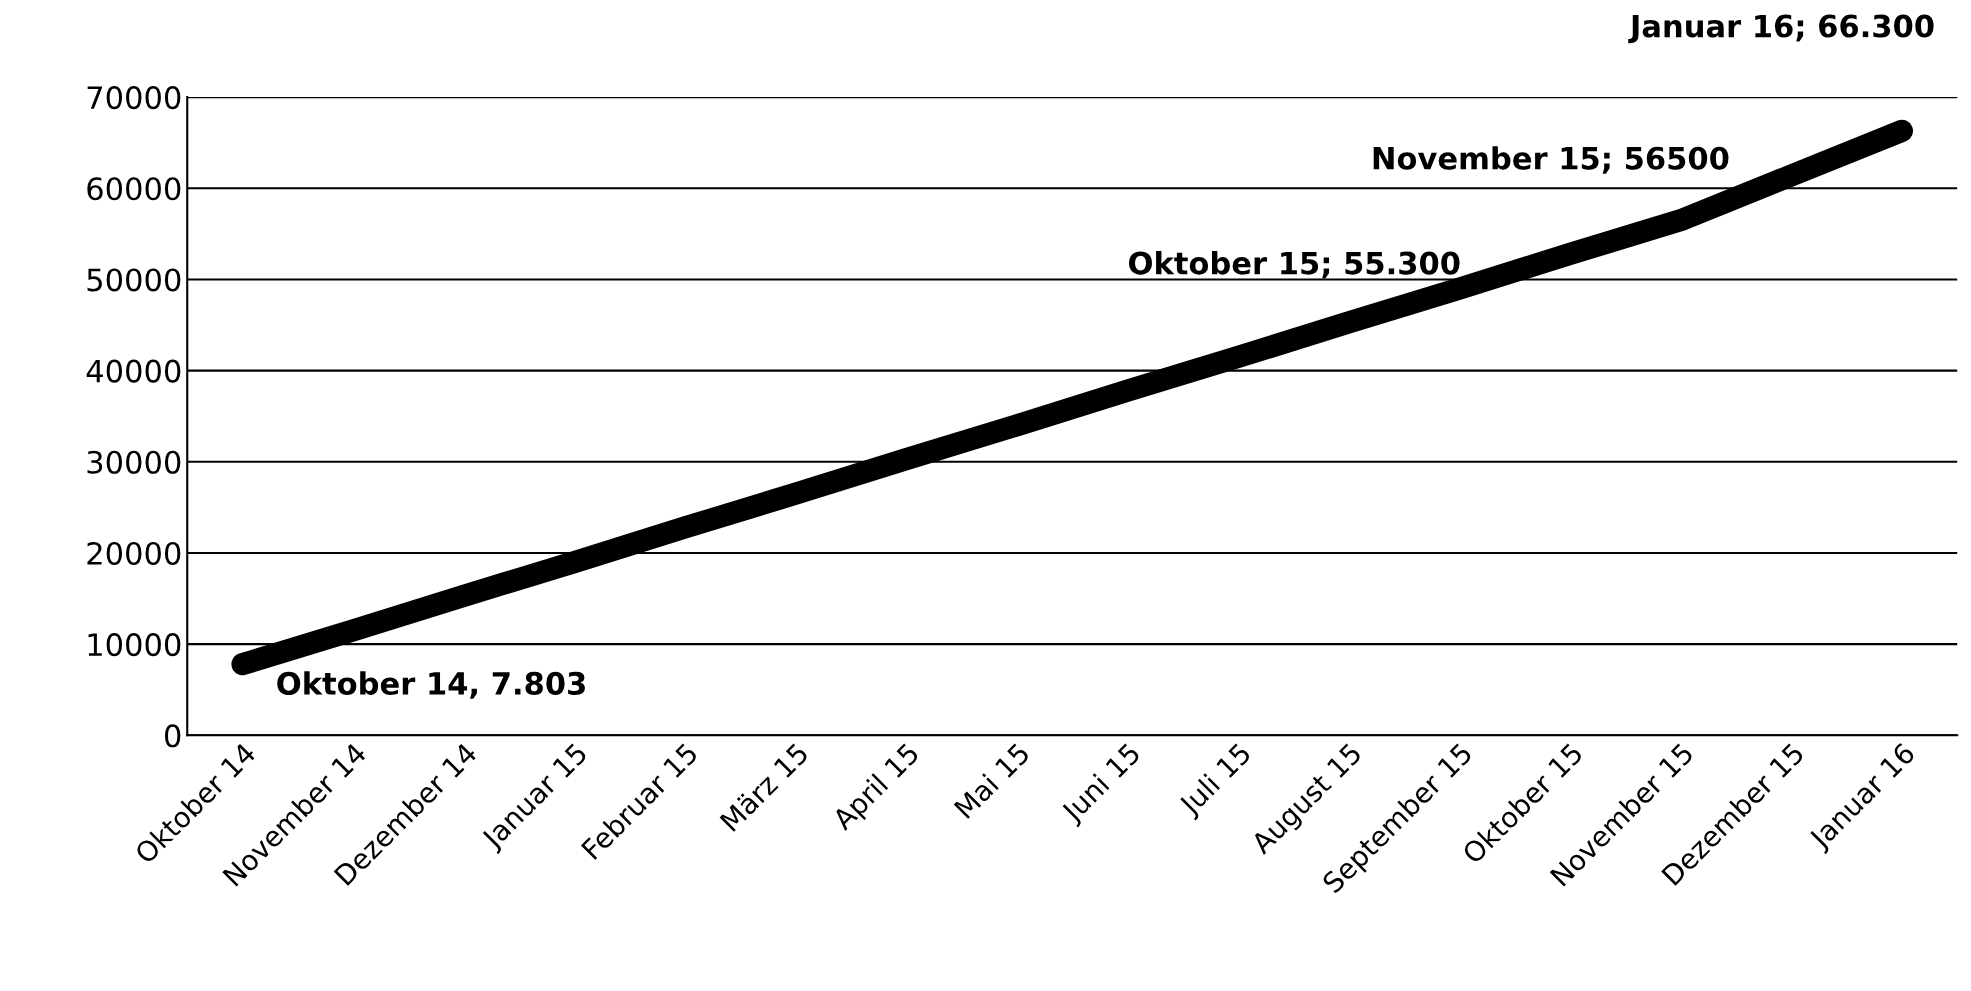 Image resolution: width=1971 pixels, height=991 pixels. Describe the element at coordinates (134, 98) in the screenshot. I see `y-tick-label: 70000` at that location.